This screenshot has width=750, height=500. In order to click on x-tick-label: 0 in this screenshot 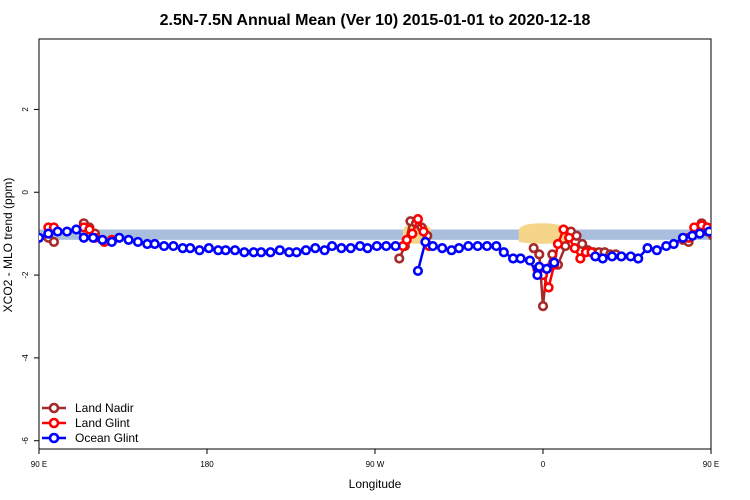, I will do `click(543, 464)`.